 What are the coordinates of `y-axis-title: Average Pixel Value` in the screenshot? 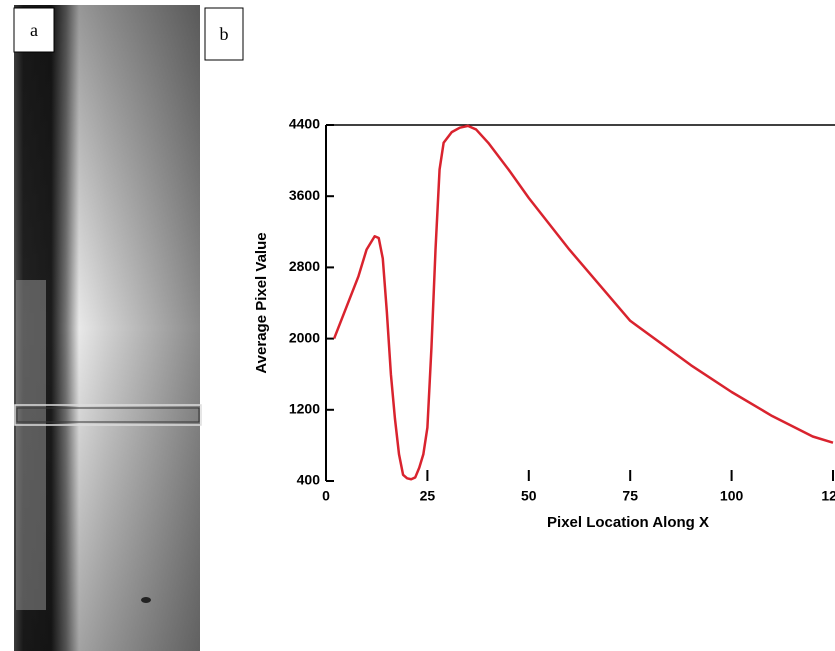 It's located at (261, 302).